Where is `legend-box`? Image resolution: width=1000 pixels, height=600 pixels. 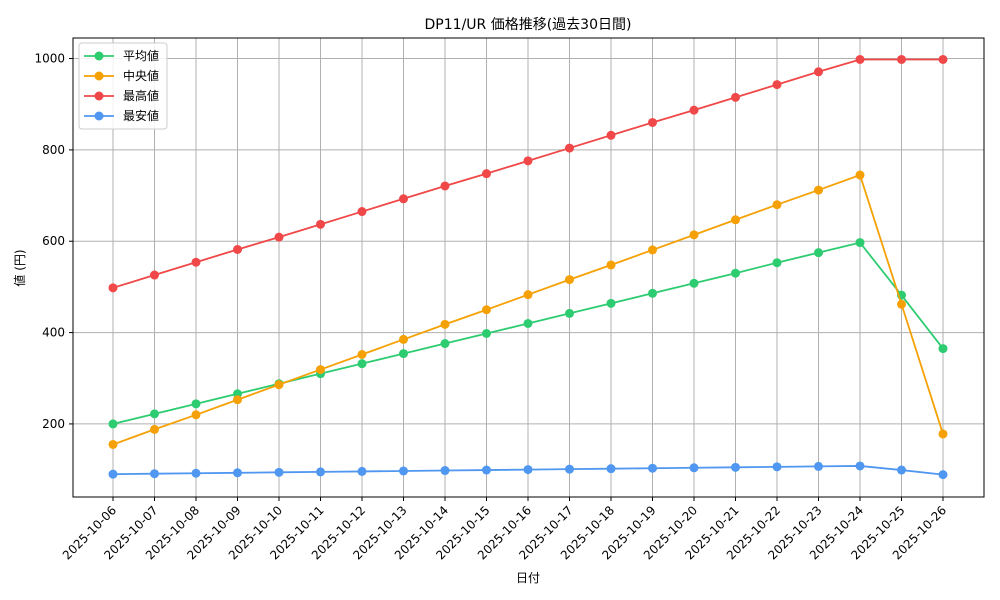
legend-box is located at coordinates (123, 86).